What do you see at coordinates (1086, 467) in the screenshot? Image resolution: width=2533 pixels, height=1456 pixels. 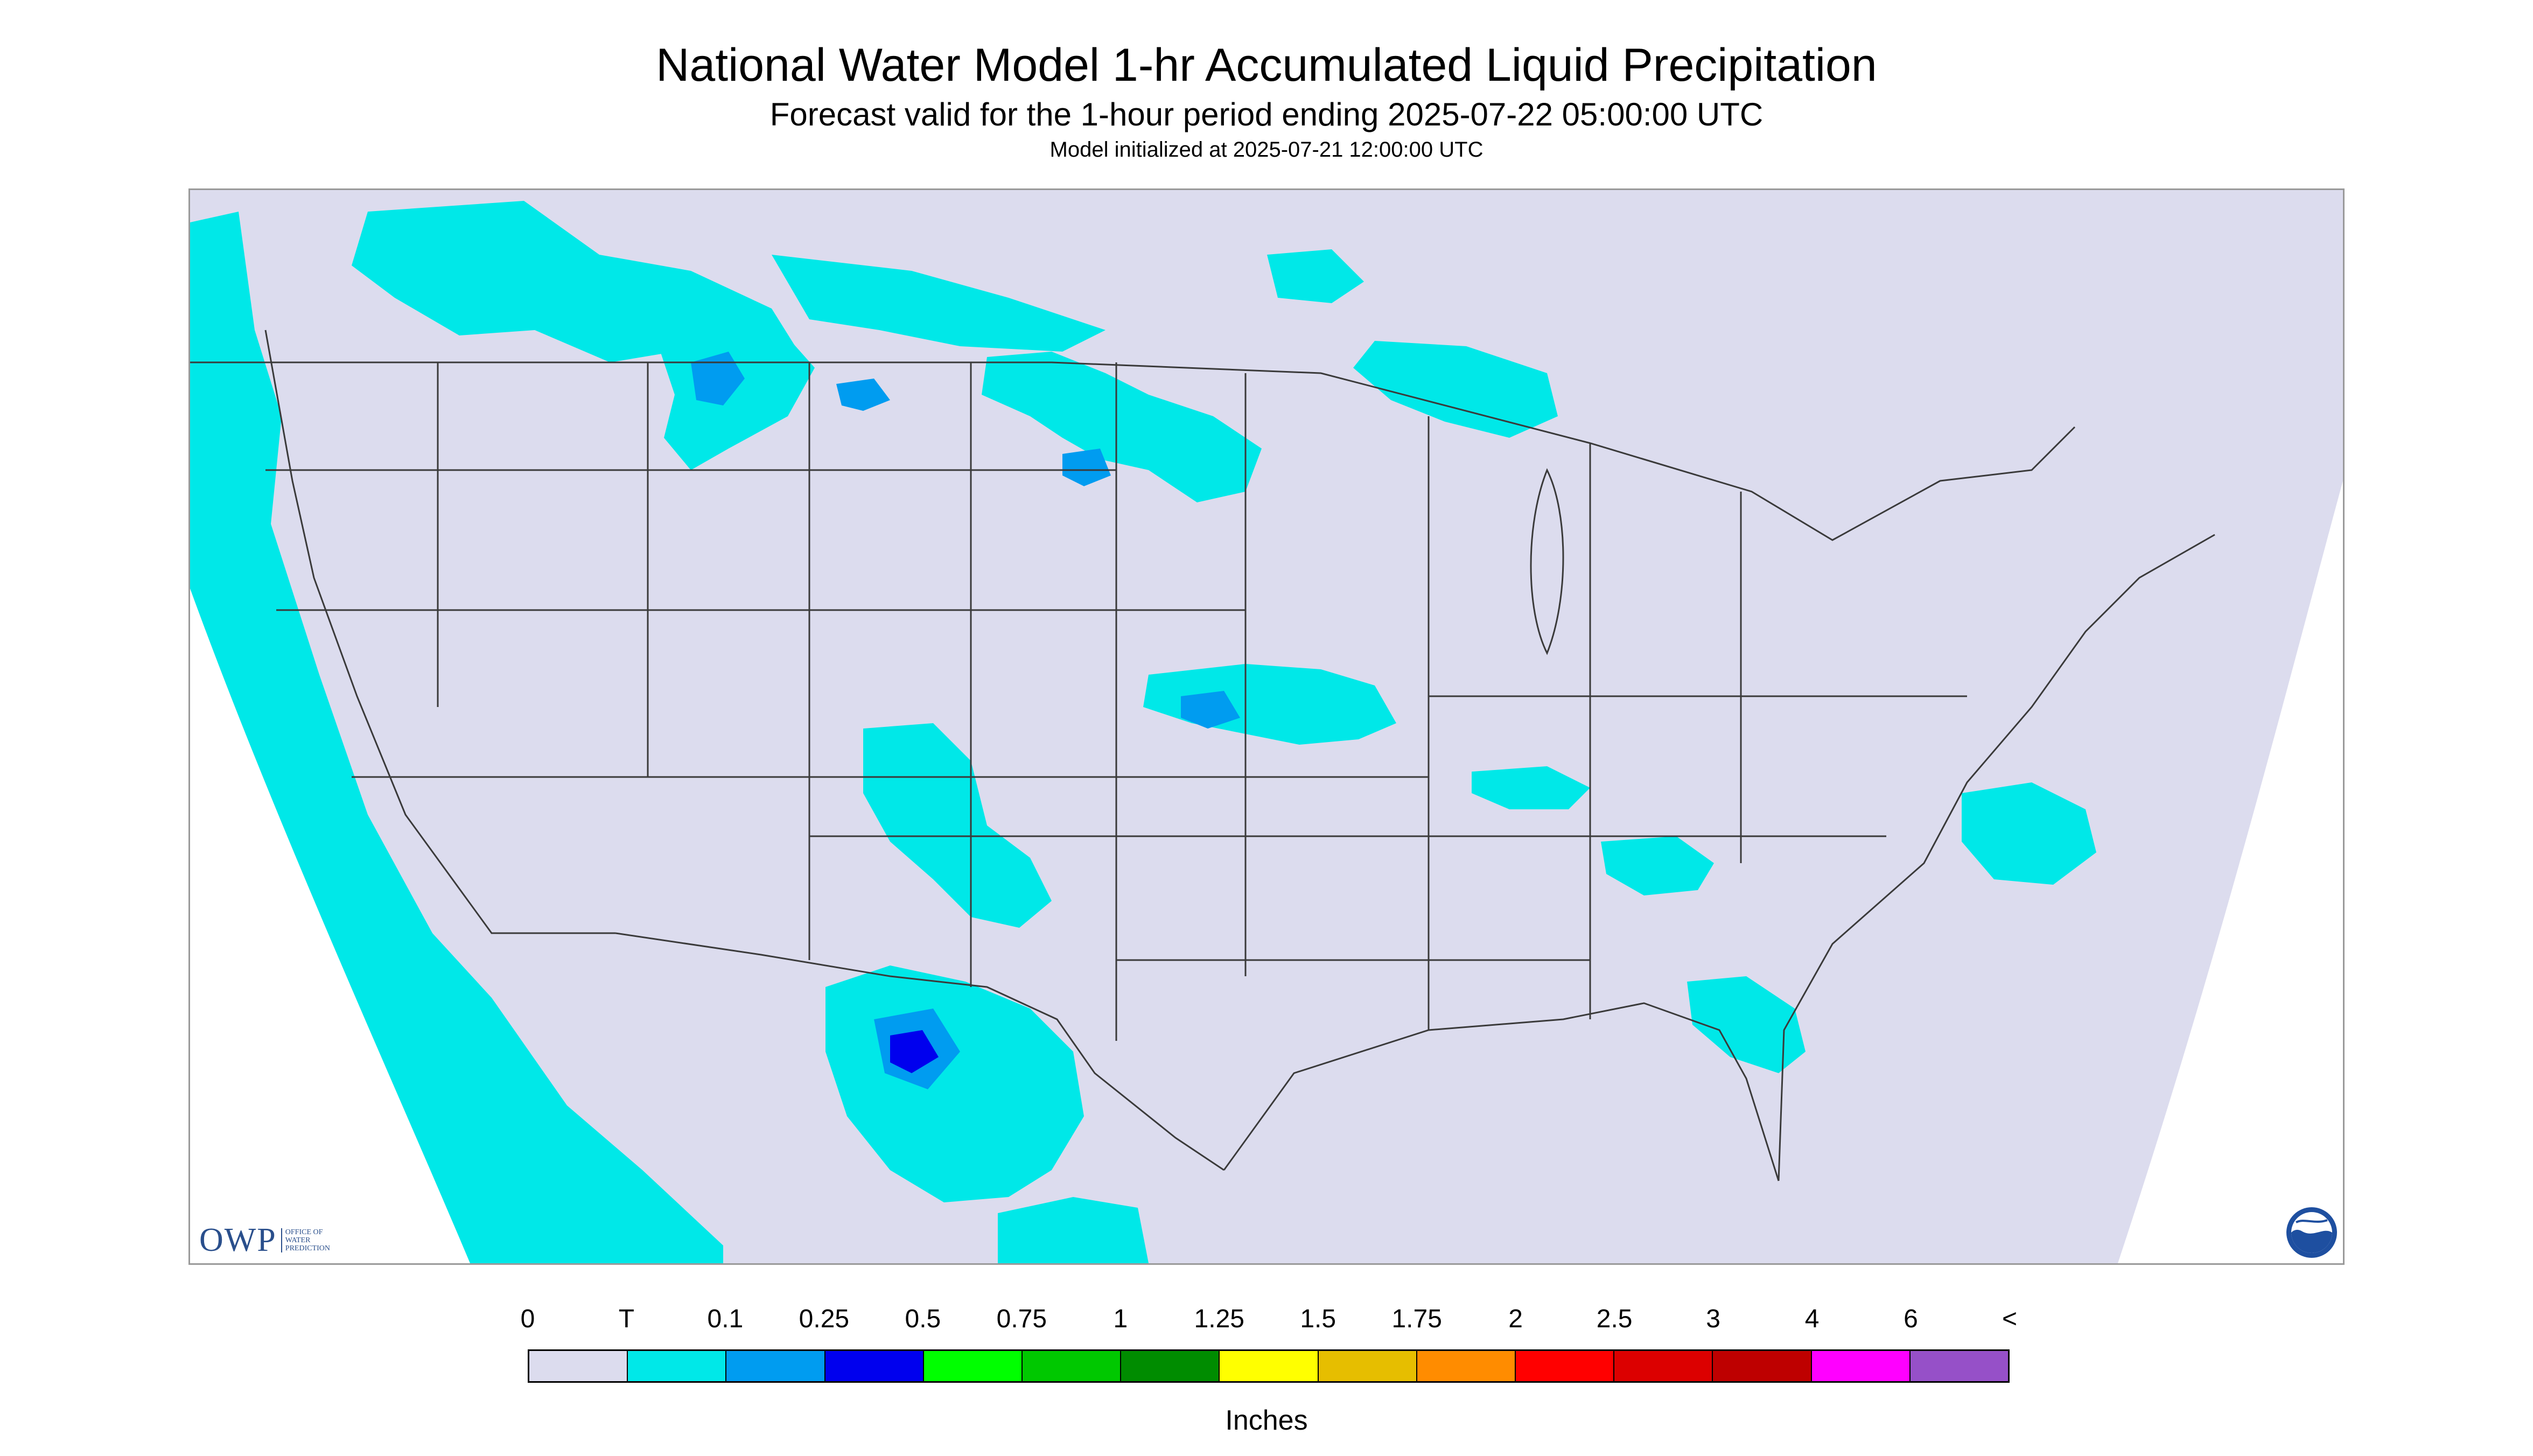 I see `precip-cell-south-dakota` at bounding box center [1086, 467].